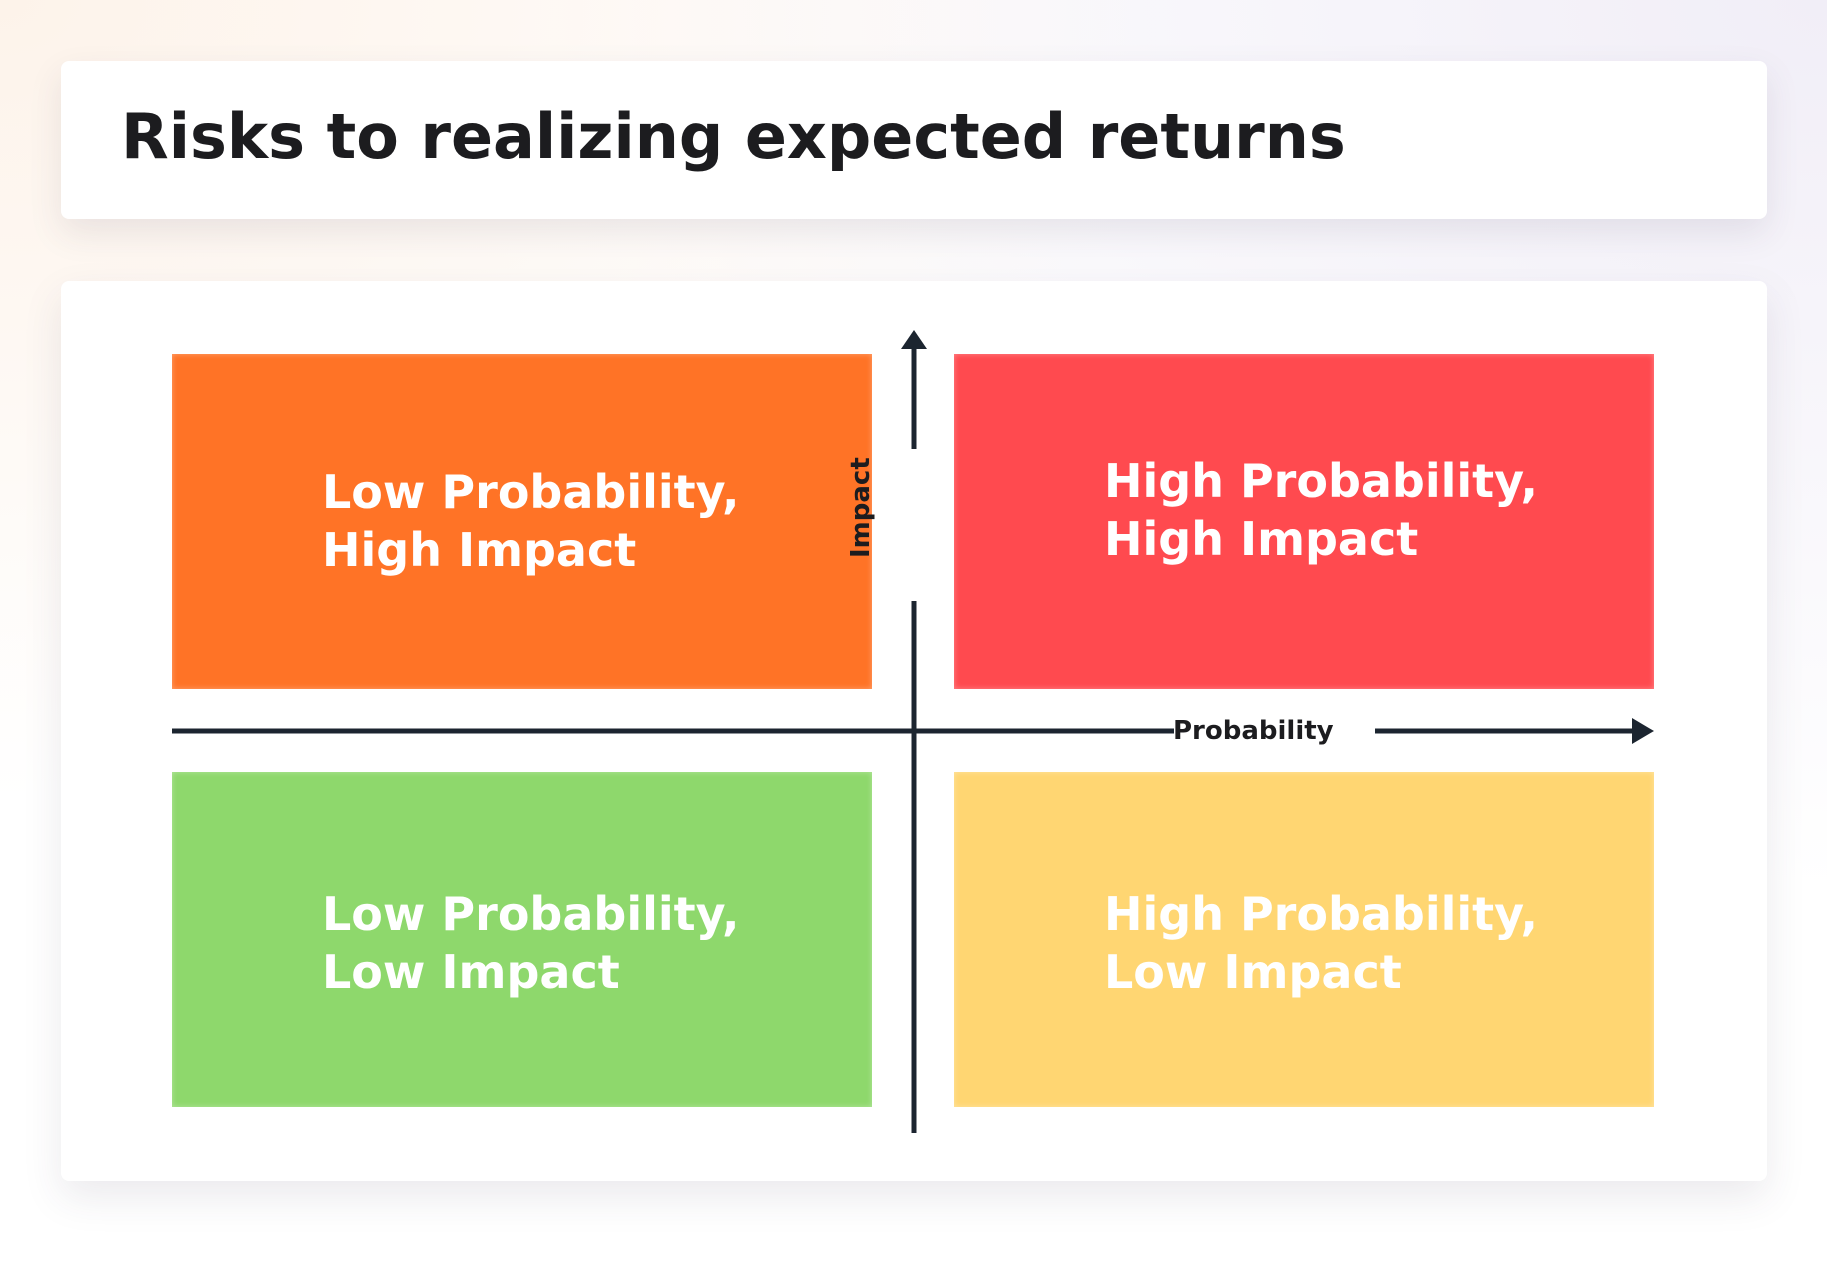  Describe the element at coordinates (1246, 510) in the screenshot. I see `quadrant-label: High Probability, High Impact` at that location.